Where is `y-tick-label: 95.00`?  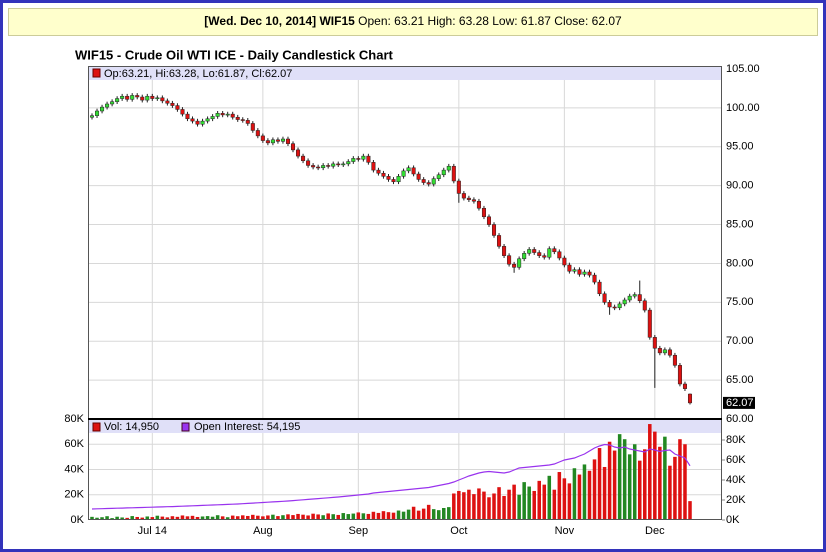
y-tick-label: 95.00 is located at coordinates (740, 147).